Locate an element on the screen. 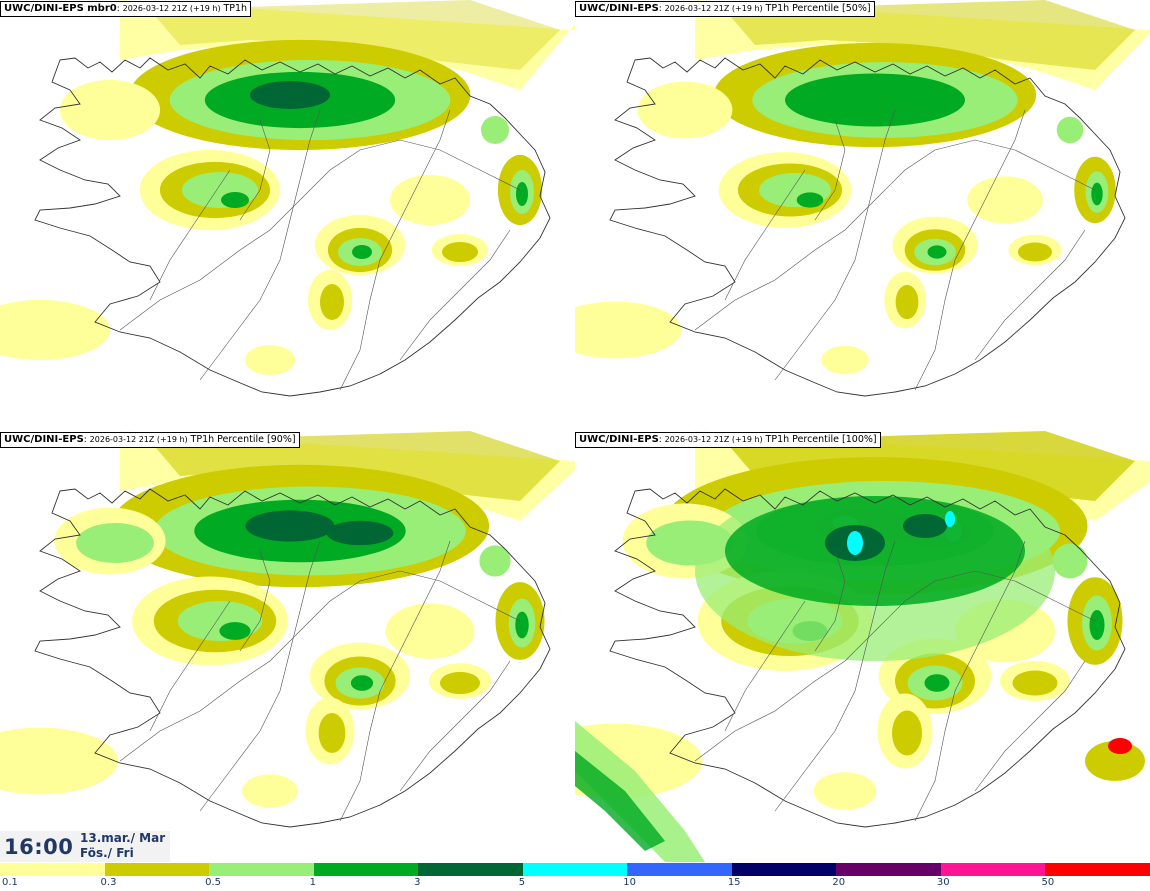 The width and height of the screenshot is (1150, 891). legend-tick-label: 3 is located at coordinates (417, 882).